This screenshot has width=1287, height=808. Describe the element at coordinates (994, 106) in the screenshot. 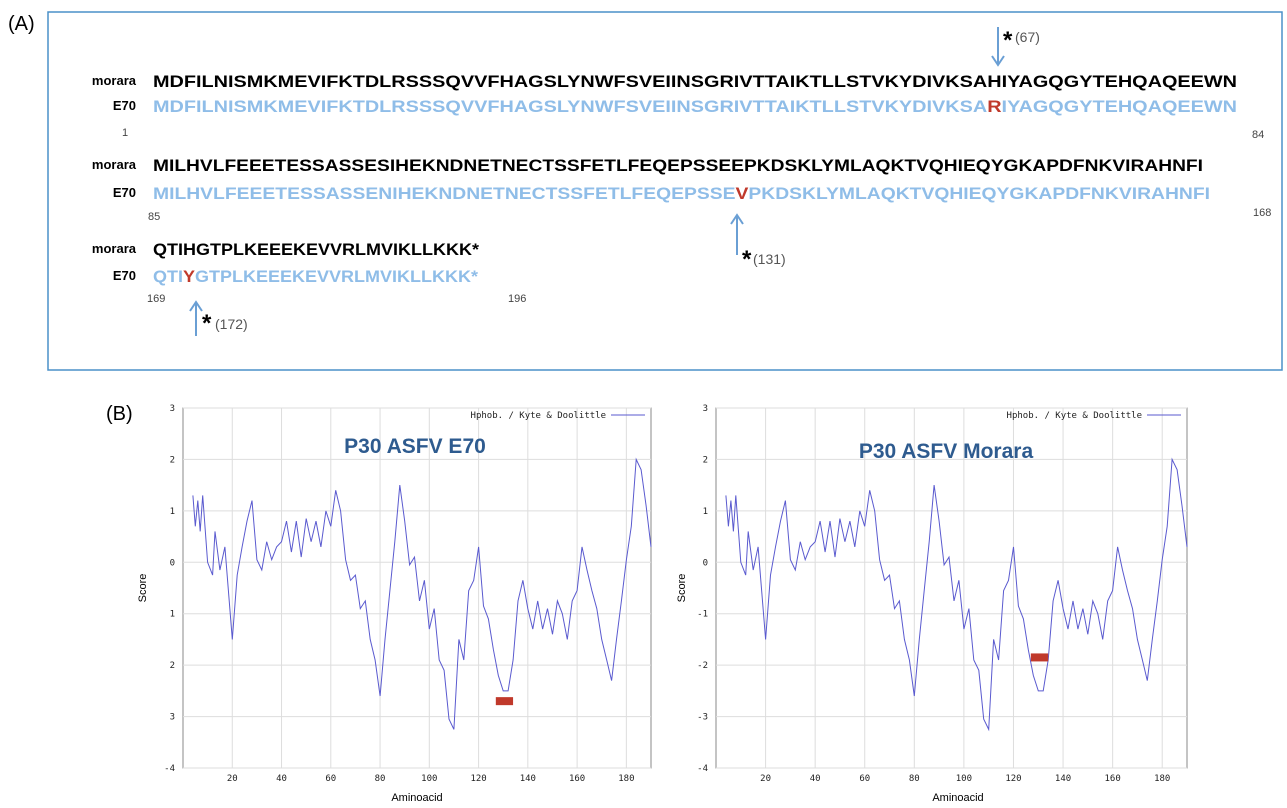

I see `mutation: R` at that location.